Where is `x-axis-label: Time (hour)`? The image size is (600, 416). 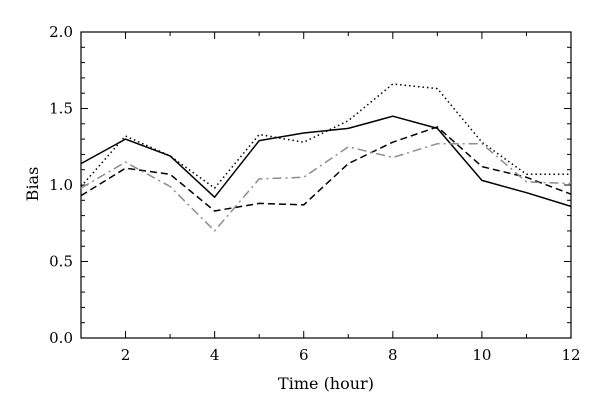 x-axis-label: Time (hour) is located at coordinates (326, 383).